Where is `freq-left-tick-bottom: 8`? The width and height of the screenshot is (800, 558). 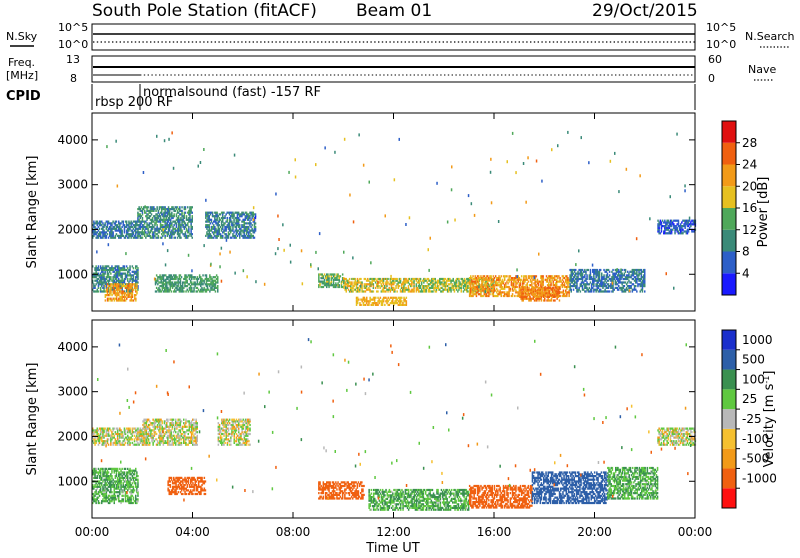
freq-left-tick-bottom: 8 is located at coordinates (73, 78).